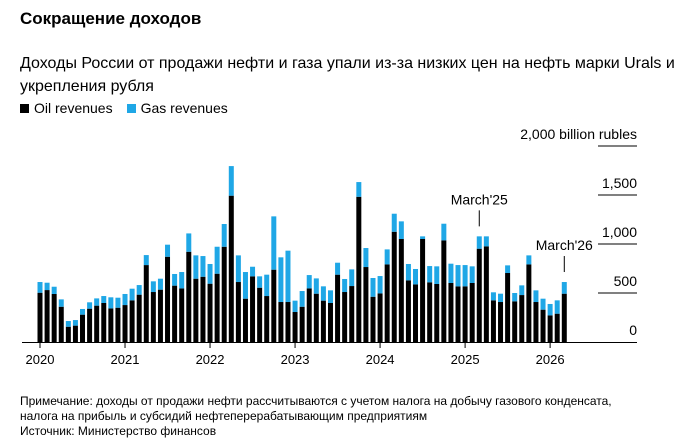  I want to click on x-tick-label: 2020, so click(40, 359).